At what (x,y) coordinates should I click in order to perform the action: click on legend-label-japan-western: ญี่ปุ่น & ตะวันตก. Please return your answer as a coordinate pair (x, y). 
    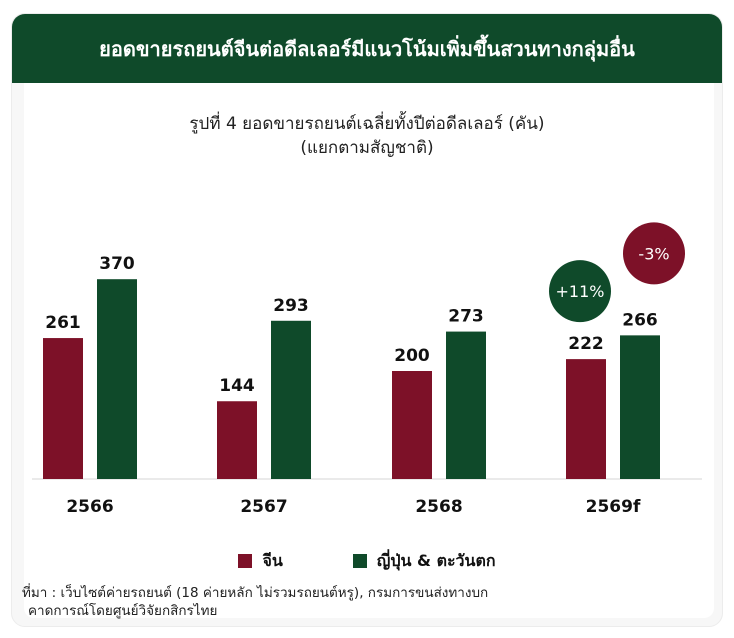
    Looking at the image, I should click on (436, 560).